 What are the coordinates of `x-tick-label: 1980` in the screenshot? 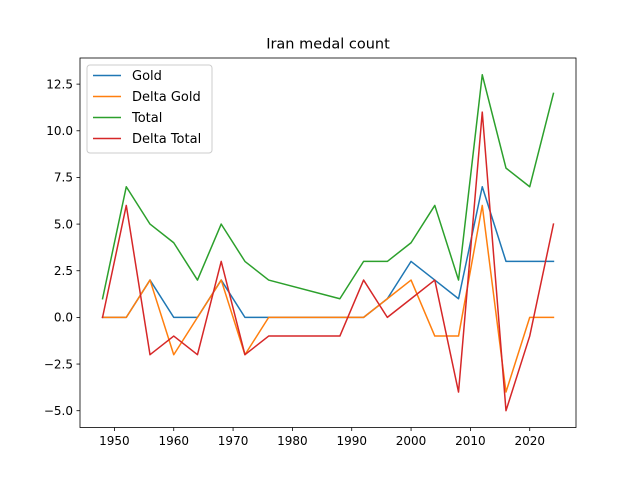 It's located at (292, 441).